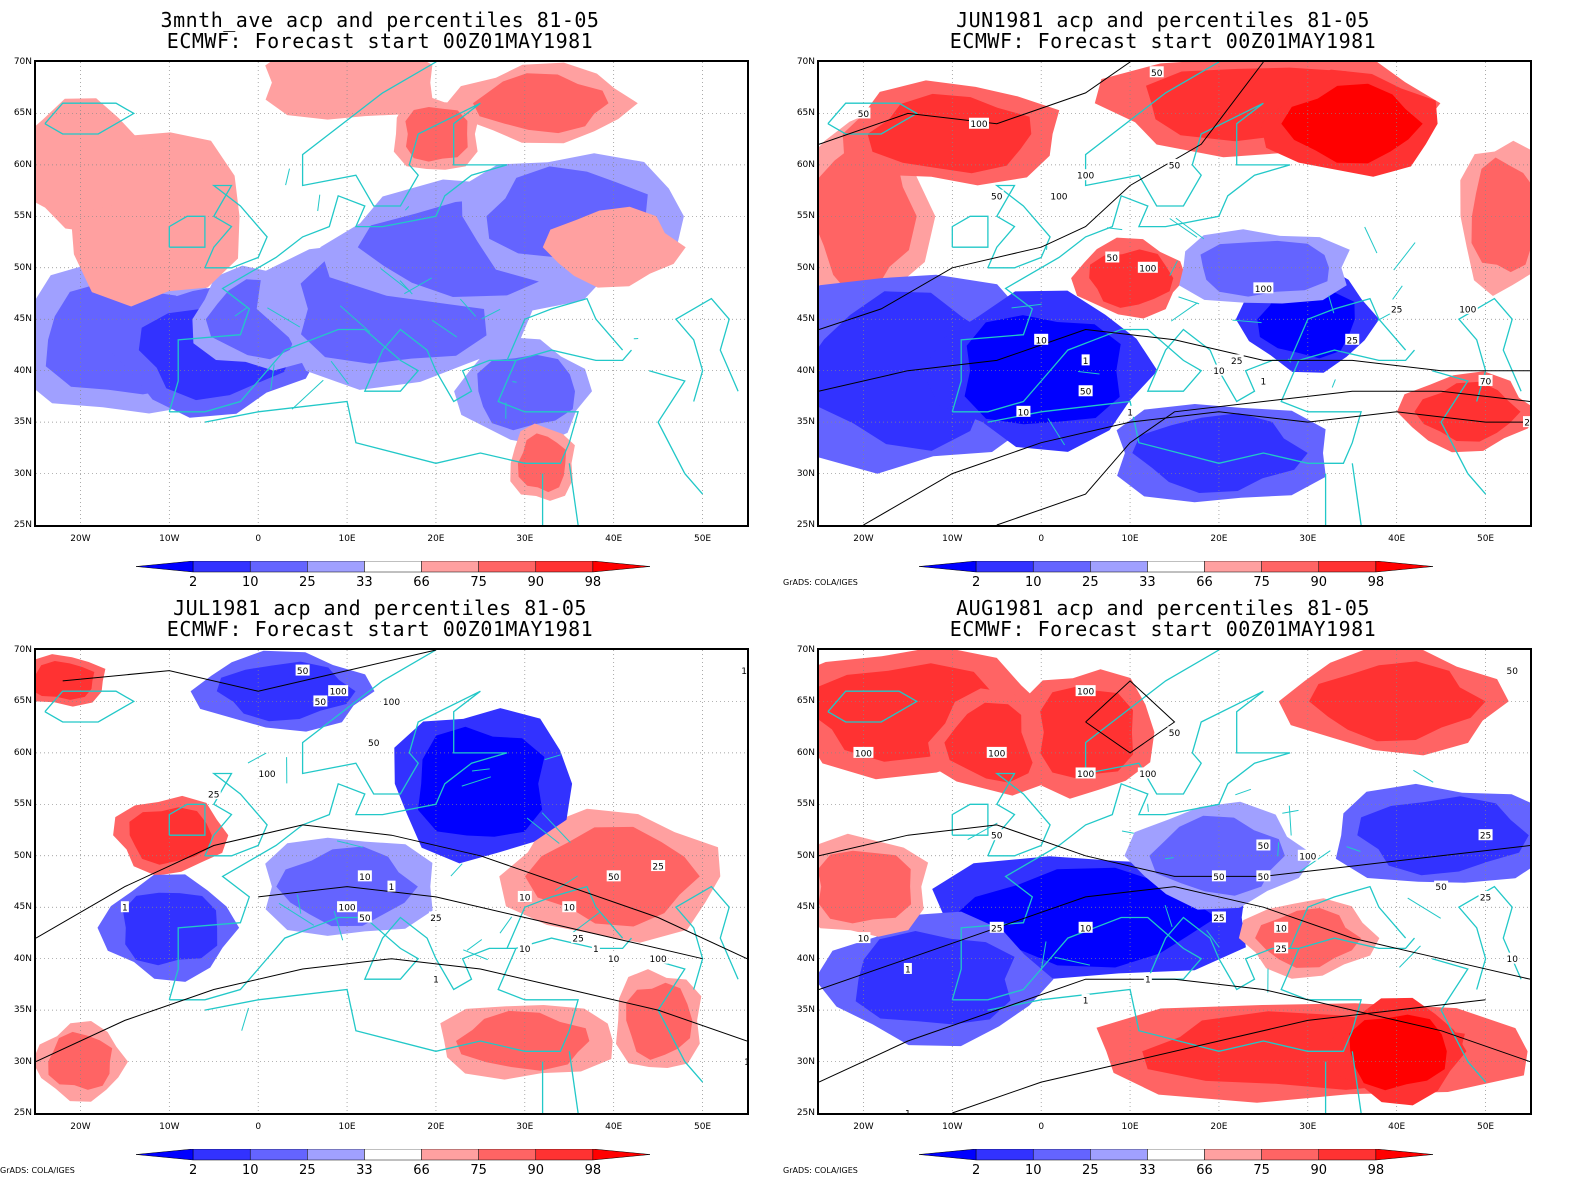 This screenshot has height=1196, width=1596. What do you see at coordinates (1163, 41) in the screenshot?
I see `panel-subtitle: ECMWF: Forecast start 00Z01MAY1981` at bounding box center [1163, 41].